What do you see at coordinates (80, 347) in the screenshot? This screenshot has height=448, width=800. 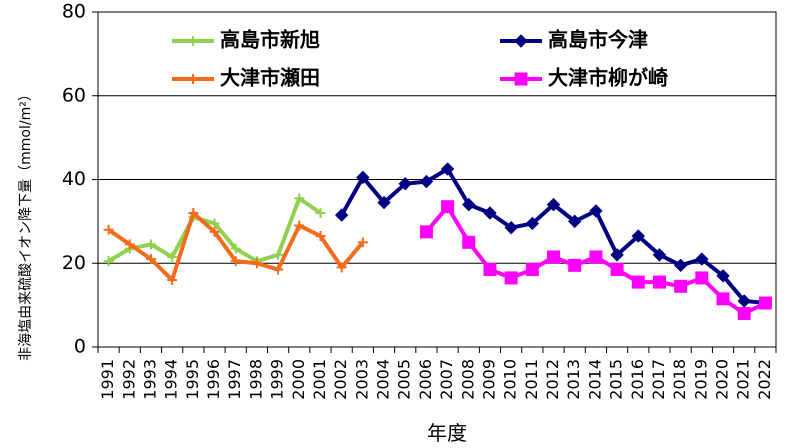 I see `y-tick-label: 0` at bounding box center [80, 347].